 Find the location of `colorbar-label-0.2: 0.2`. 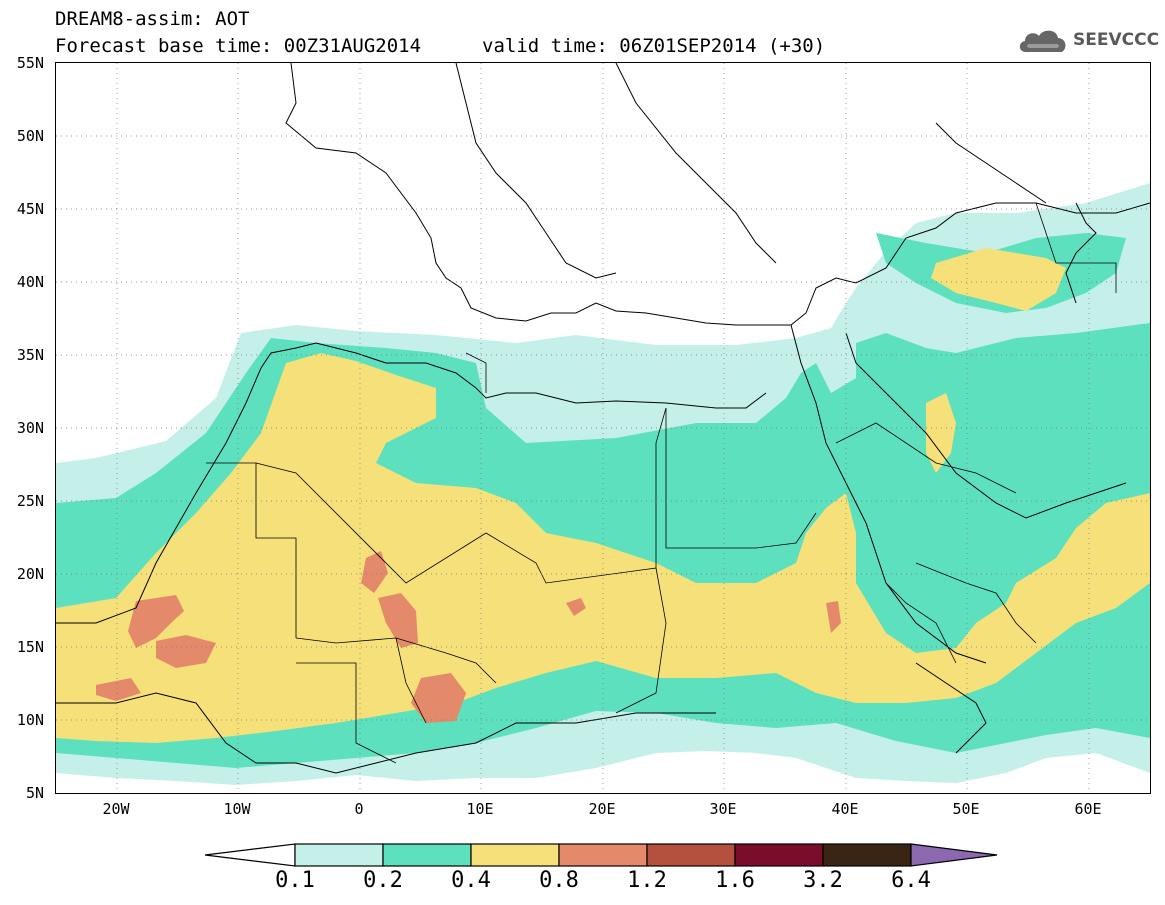

colorbar-label-0.2: 0.2 is located at coordinates (383, 880).